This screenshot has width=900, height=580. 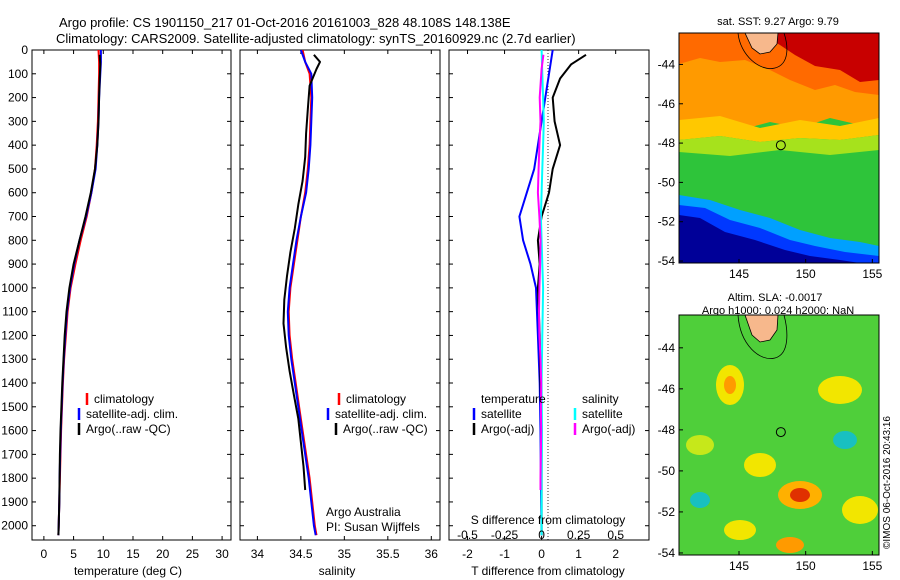 What do you see at coordinates (337, 571) in the screenshot?
I see `salinity-xlabel: salinity` at bounding box center [337, 571].